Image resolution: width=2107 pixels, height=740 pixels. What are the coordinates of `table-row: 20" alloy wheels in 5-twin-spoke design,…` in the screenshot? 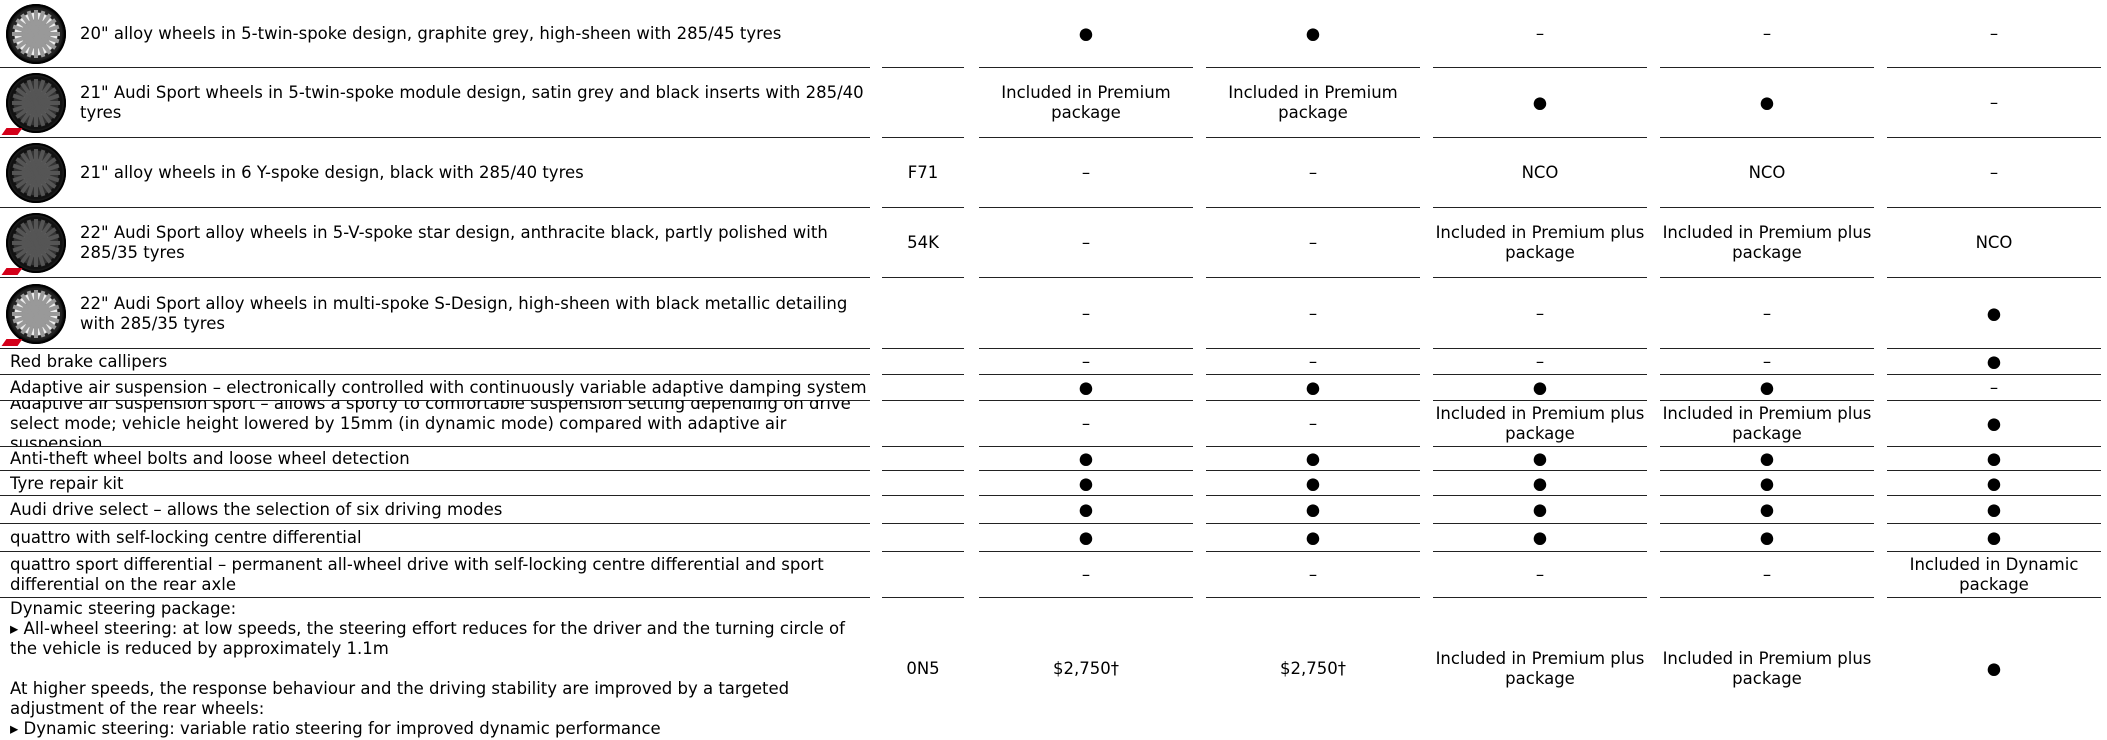 It's located at (1053, 34).